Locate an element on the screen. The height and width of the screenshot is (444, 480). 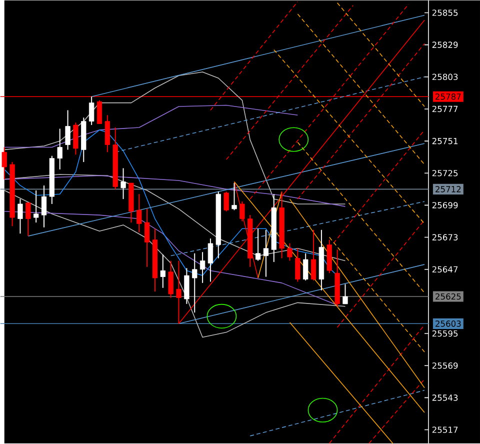
y-tick-label: 25803 is located at coordinates (445, 77).